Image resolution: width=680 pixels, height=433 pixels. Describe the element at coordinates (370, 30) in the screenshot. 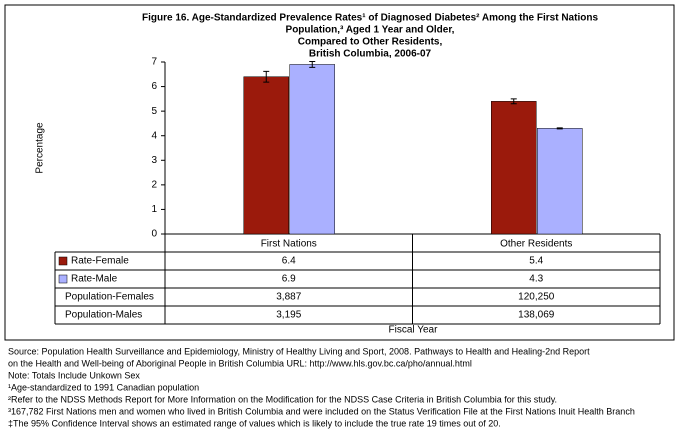

I see `chart-title: Population,³ Aged 1 Year and Older,` at that location.